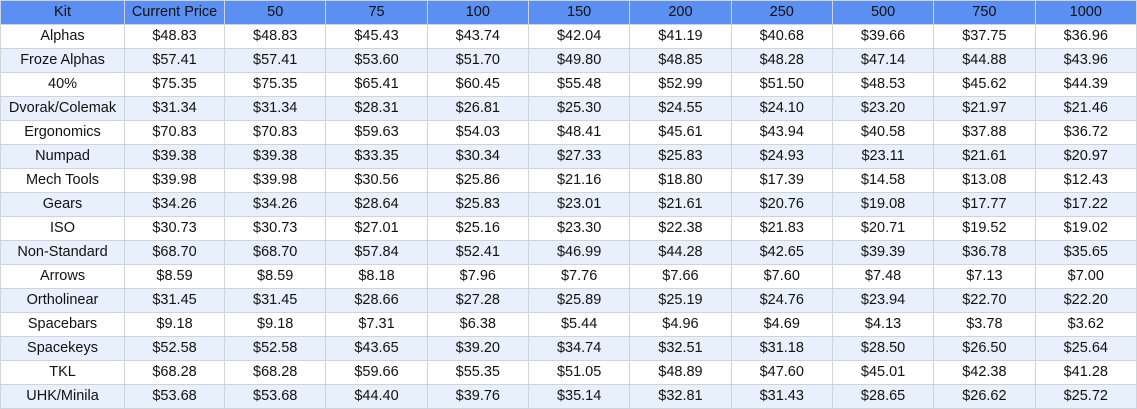  What do you see at coordinates (781, 204) in the screenshot?
I see `price-cell: $20.76` at bounding box center [781, 204].